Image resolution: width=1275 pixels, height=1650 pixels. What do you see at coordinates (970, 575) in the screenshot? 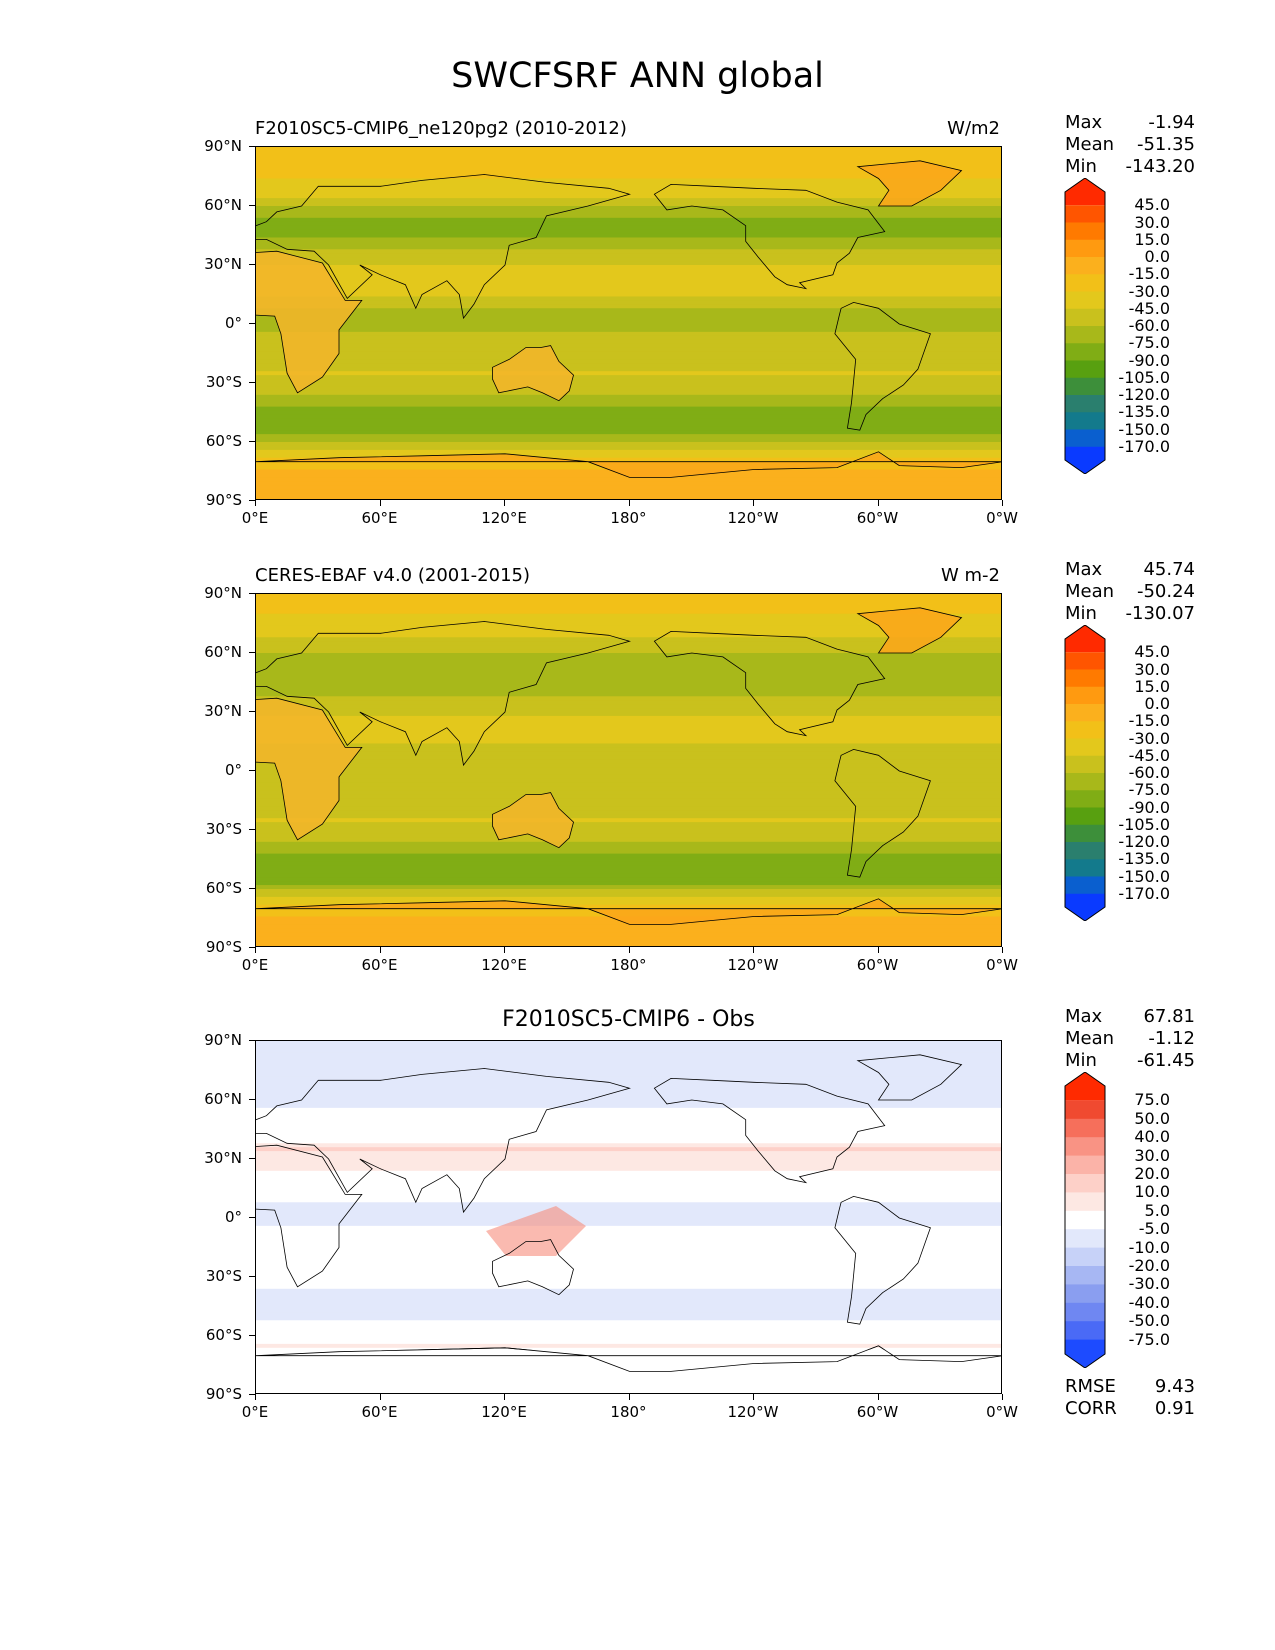
I see `panel-units: W m-2` at bounding box center [970, 575].